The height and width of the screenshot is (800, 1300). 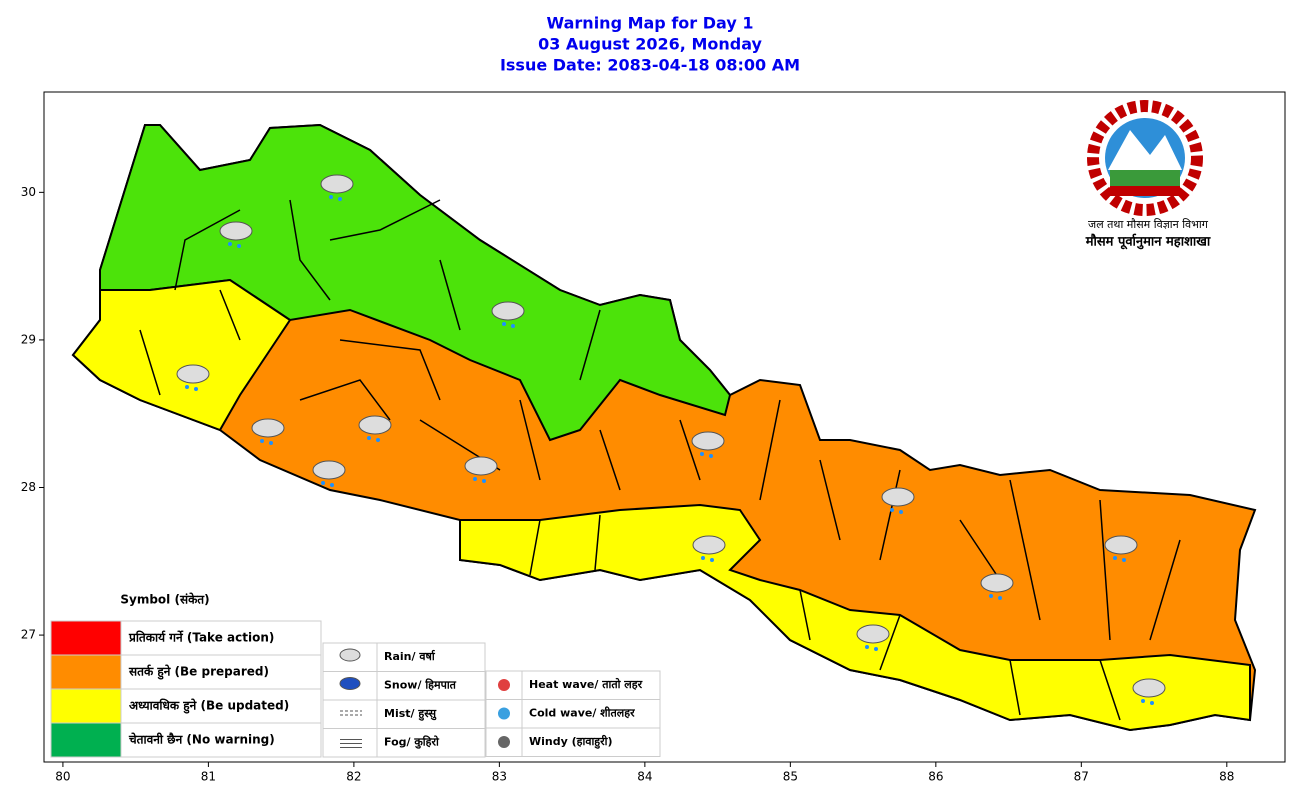 What do you see at coordinates (201, 638) in the screenshot?
I see `legend-label: प्रतिकार्य गर्ने (Take action)` at bounding box center [201, 638].